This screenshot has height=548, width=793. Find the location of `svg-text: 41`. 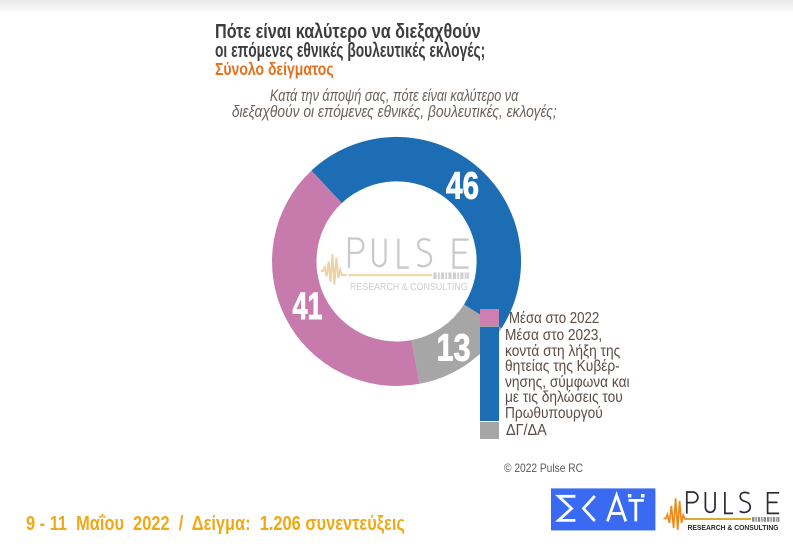

svg-text: 41 is located at coordinates (308, 307).